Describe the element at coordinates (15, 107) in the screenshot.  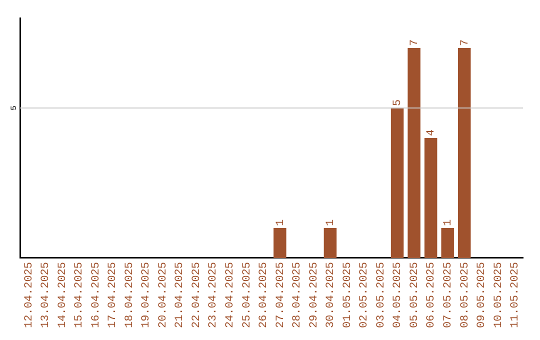
I see `ref-line-label: 5` at that location.